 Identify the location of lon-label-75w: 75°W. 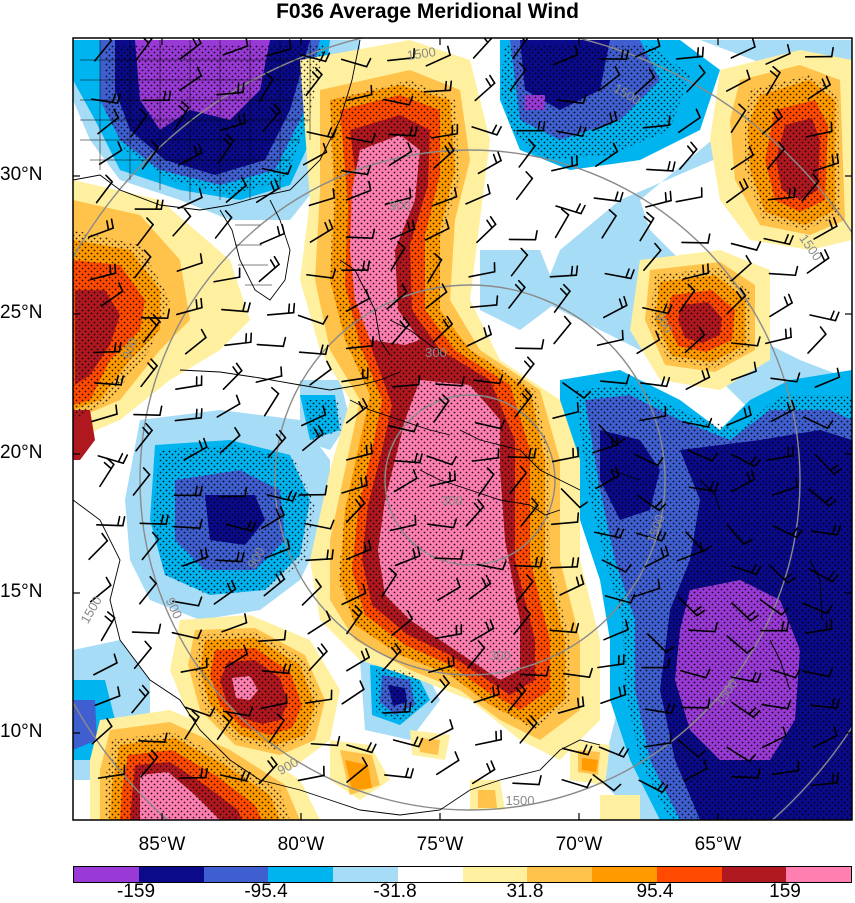
(440, 845).